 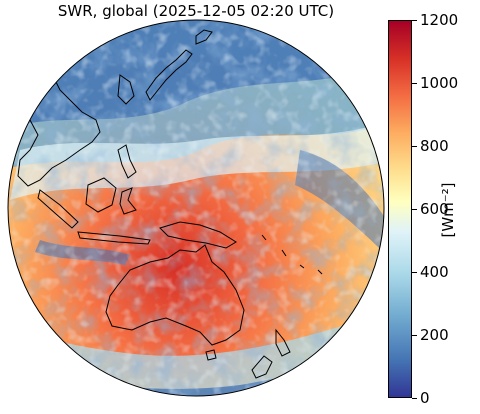 I want to click on colorbar-label: [Wm⁻²], so click(x=448, y=210).